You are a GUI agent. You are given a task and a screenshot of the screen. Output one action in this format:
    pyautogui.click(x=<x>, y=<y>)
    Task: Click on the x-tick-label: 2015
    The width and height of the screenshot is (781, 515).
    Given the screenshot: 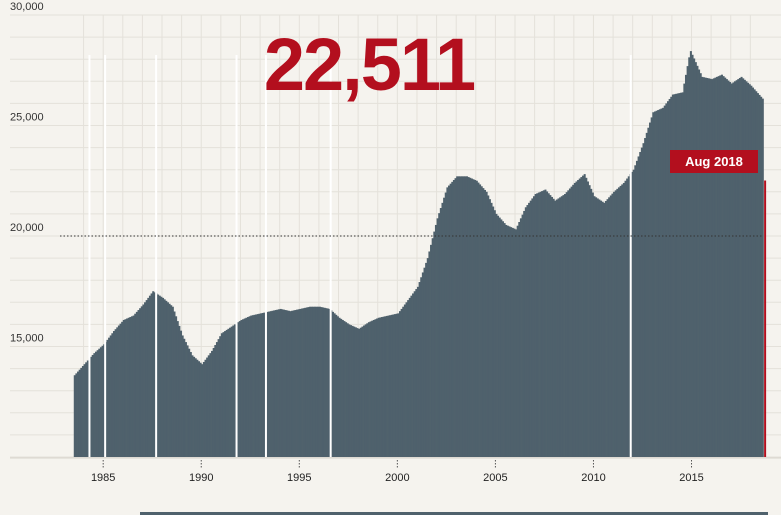 What is the action you would take?
    pyautogui.click(x=691, y=478)
    